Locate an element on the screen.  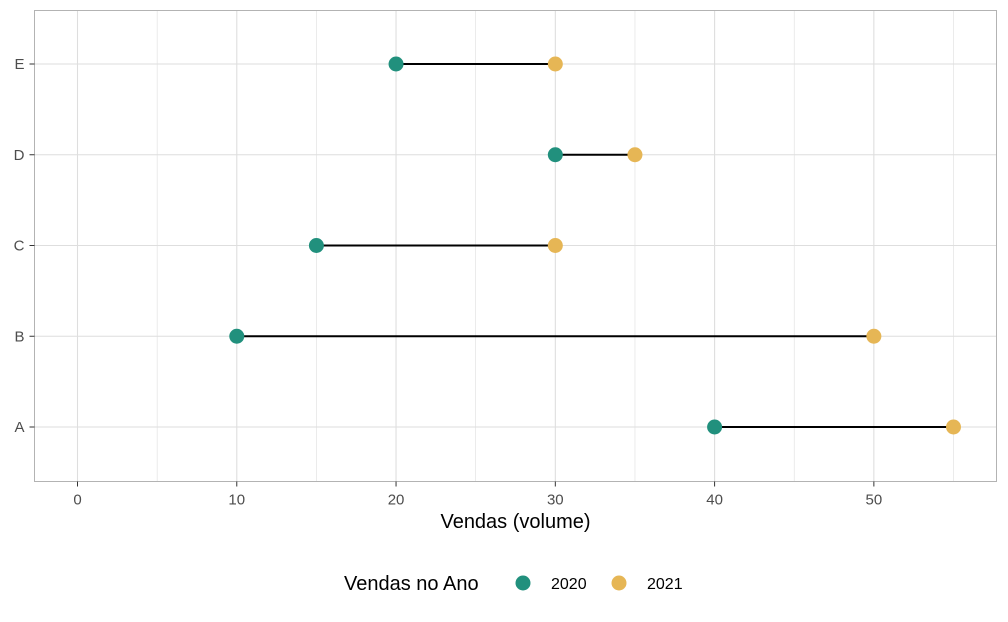
point-2020-A is located at coordinates (715, 427).